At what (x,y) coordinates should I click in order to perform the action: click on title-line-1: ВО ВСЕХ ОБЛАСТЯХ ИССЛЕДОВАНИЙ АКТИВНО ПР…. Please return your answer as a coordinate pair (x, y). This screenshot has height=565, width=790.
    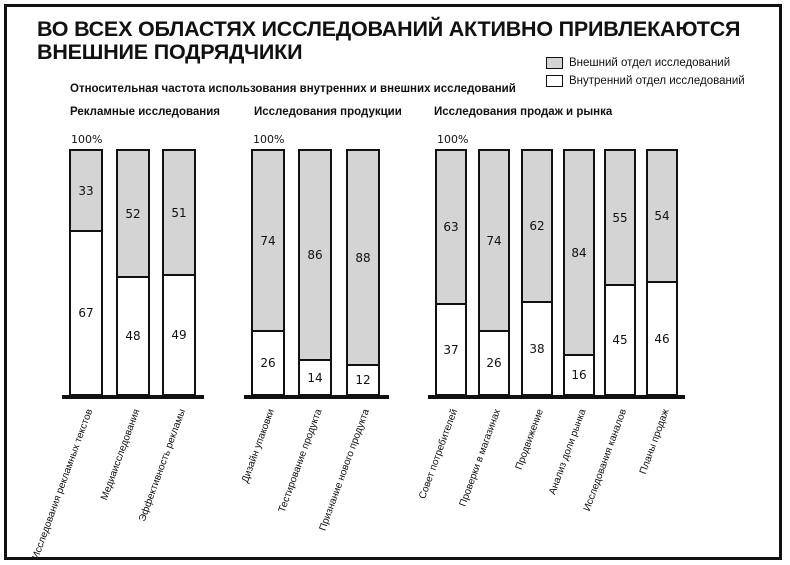
    Looking at the image, I should click on (389, 29).